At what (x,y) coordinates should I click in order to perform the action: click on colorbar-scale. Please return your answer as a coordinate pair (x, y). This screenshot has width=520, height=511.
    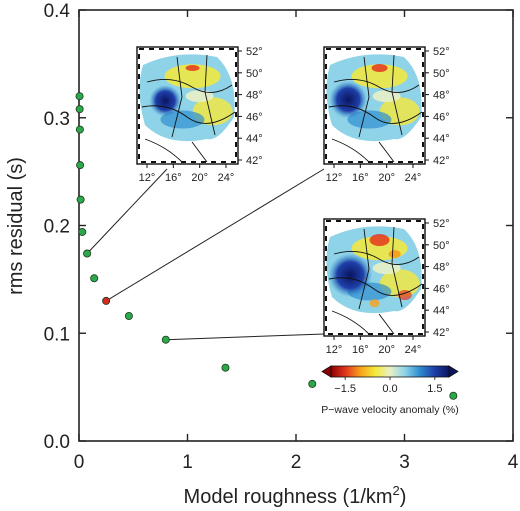
    Looking at the image, I should click on (390, 371).